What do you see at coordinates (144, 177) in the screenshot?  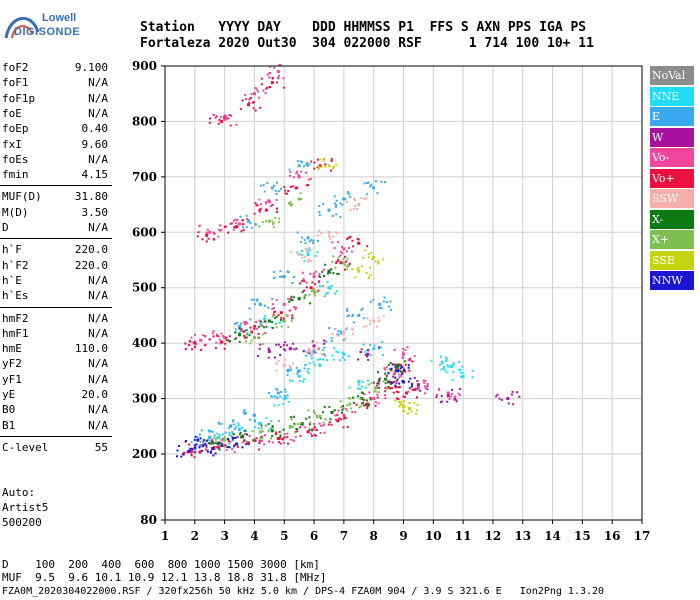 I see `y-tick-label: 700` at bounding box center [144, 177].